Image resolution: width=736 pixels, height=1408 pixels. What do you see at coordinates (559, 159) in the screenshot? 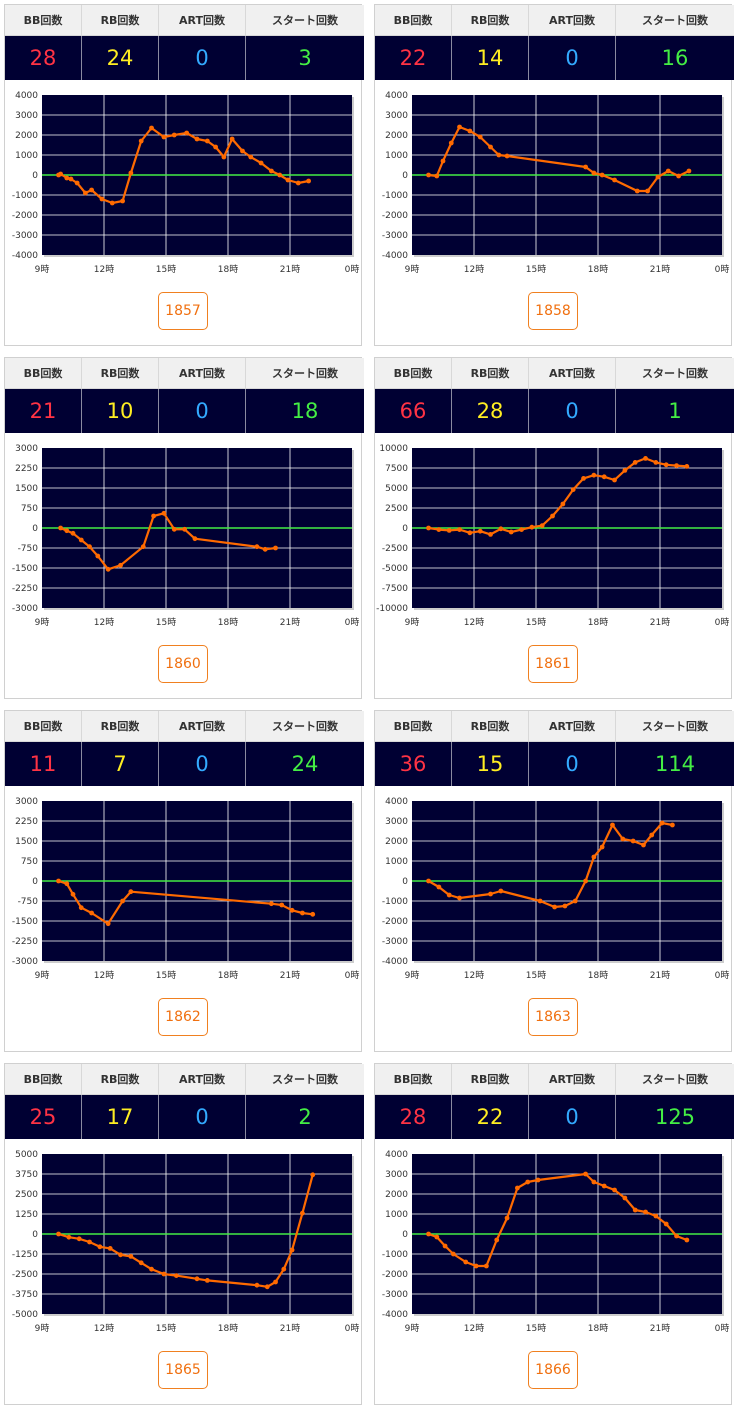
I see `balance-line` at bounding box center [559, 159].